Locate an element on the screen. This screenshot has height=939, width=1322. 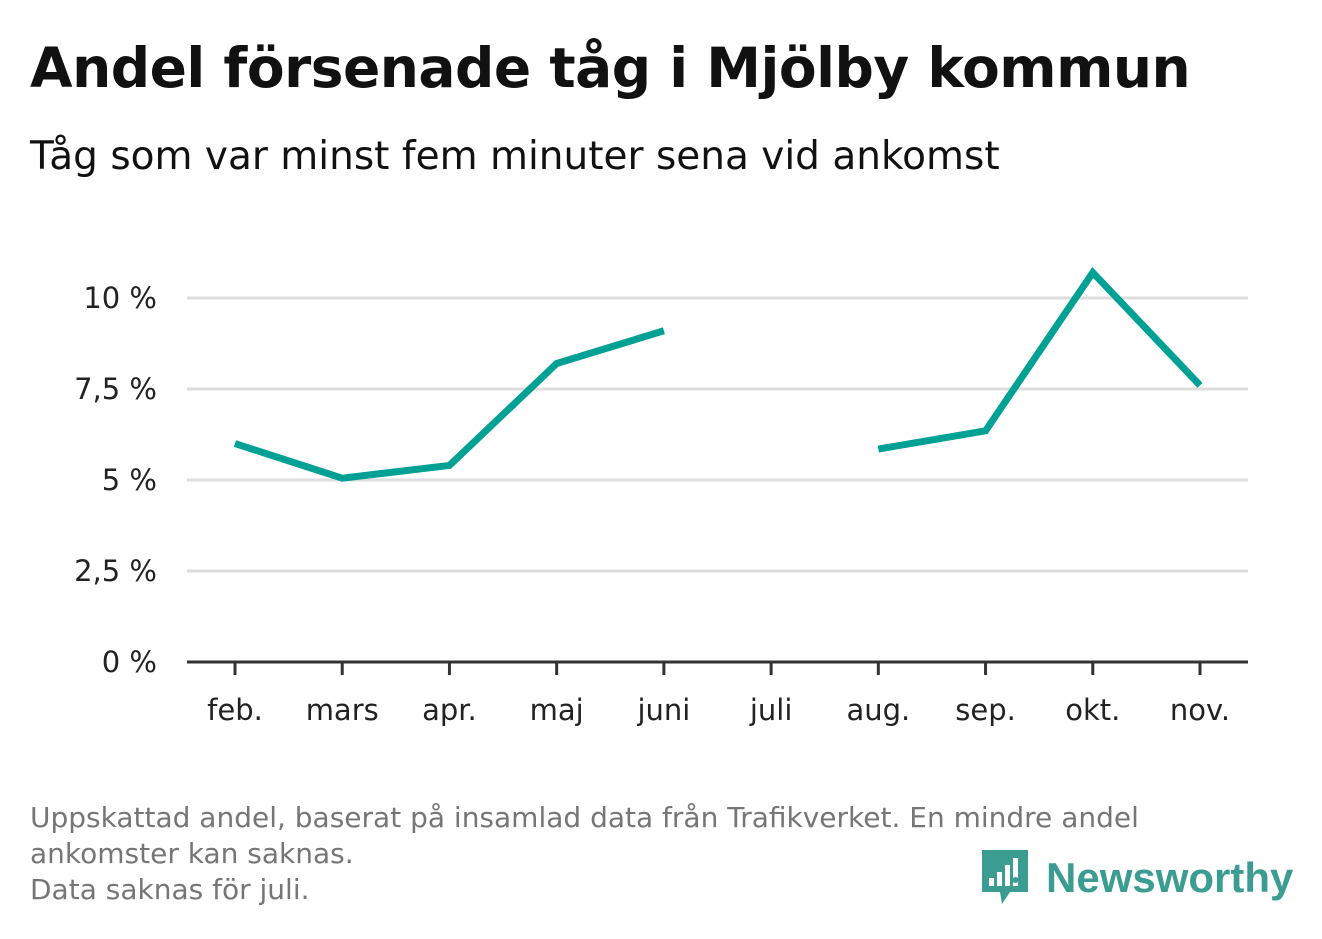
bar-chart-speech-bubble-icon is located at coordinates (1005, 877).